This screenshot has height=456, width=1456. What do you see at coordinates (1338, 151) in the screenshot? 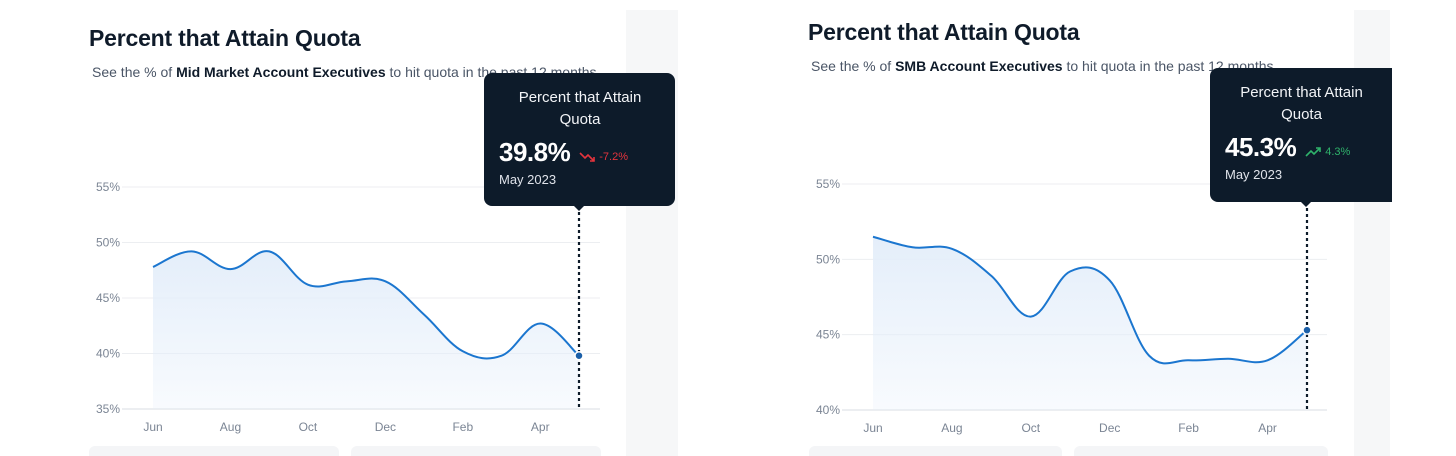
I see `tooltip-change-value: 4.3%` at bounding box center [1338, 151].